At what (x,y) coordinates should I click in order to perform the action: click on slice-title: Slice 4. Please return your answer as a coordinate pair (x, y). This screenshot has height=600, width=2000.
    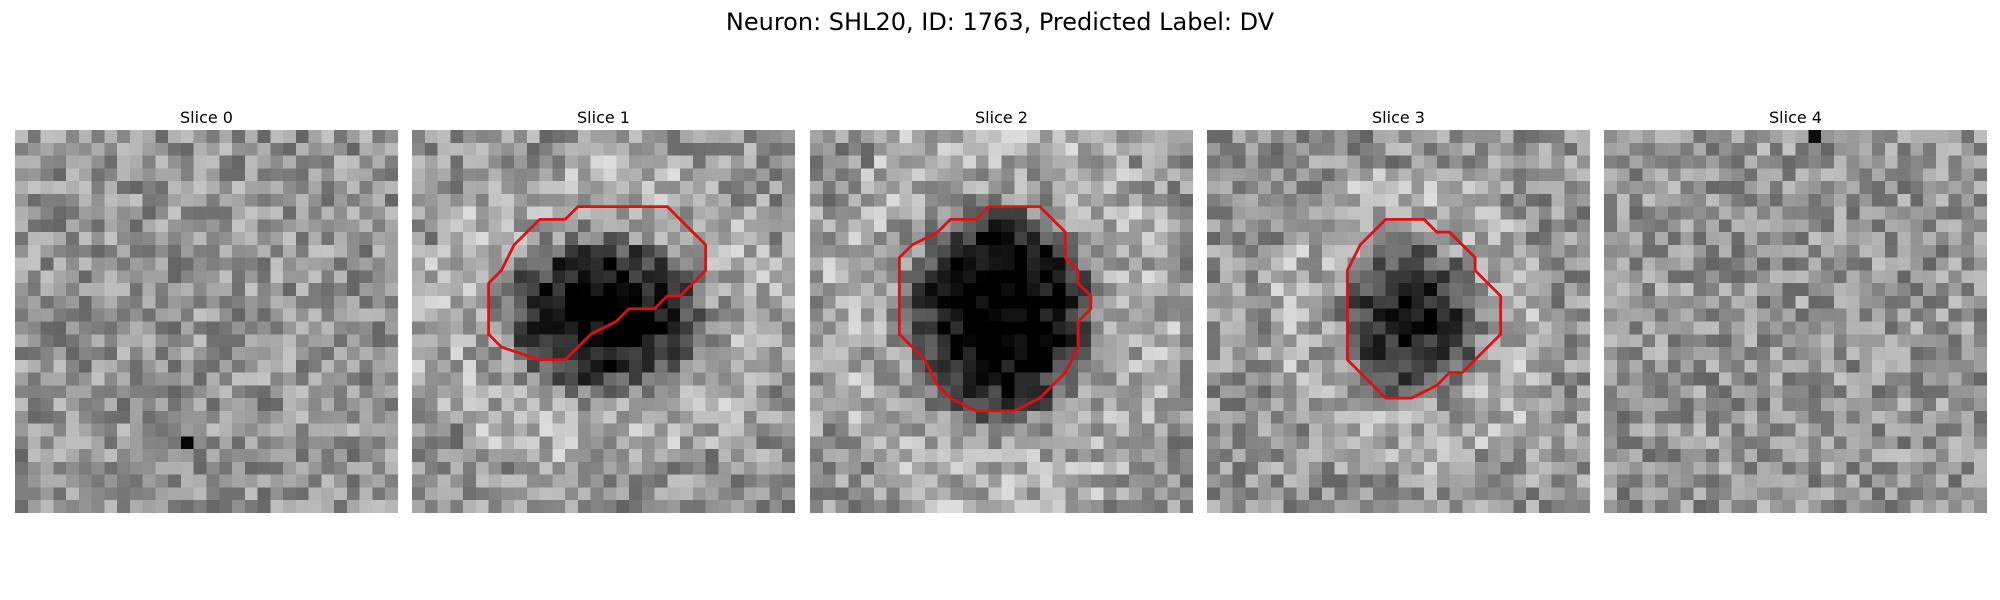
    Looking at the image, I should click on (1795, 117).